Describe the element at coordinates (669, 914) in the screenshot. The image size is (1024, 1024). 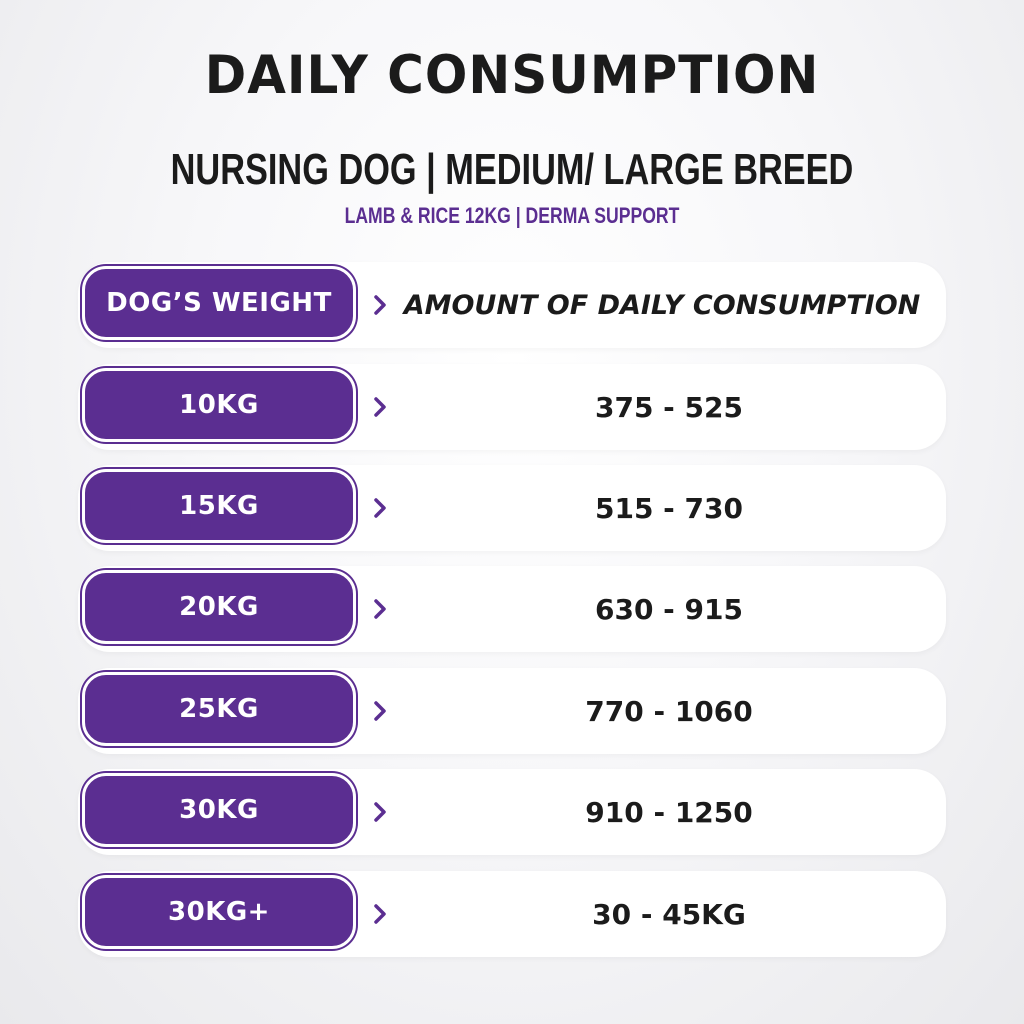
I see `amount-cell: 30 - 45KG` at that location.